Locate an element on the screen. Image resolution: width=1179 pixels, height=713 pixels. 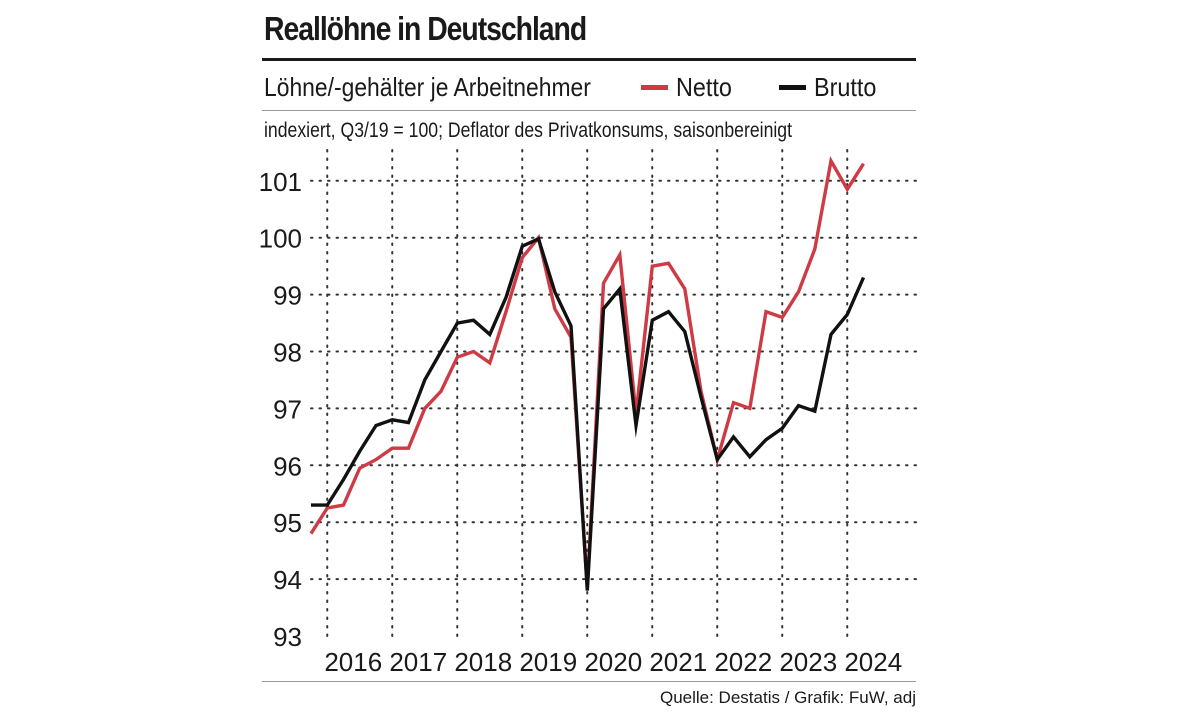
x-tick-label: 2016 is located at coordinates (353, 662).